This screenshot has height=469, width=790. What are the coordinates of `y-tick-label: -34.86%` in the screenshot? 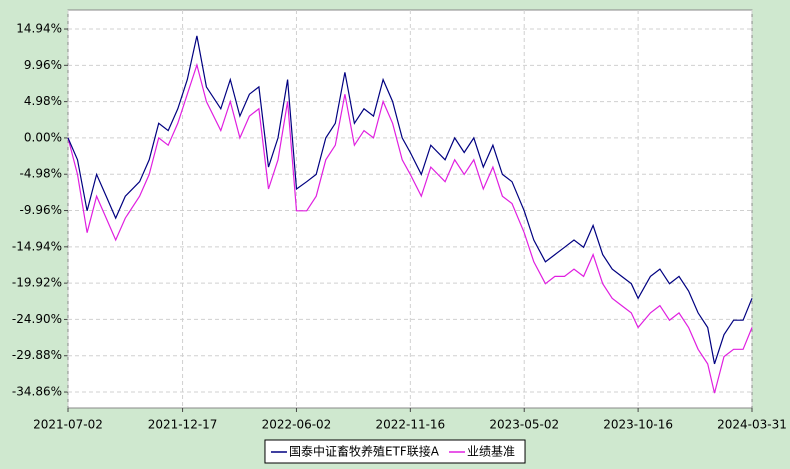 It's located at (37, 392).